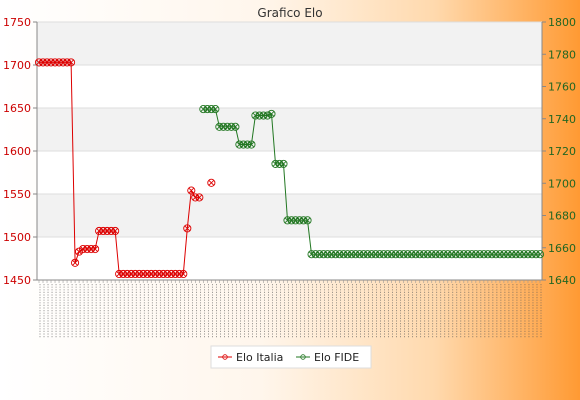 The image size is (580, 400). I want to click on legend-label: Elo FIDE, so click(336, 357).